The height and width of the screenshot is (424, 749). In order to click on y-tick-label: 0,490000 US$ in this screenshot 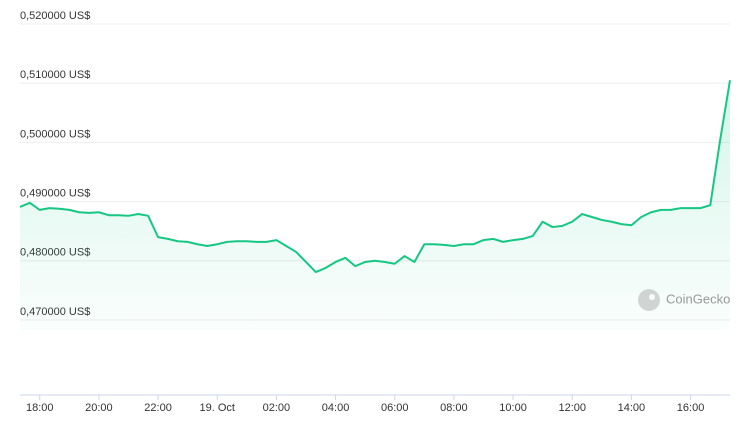, I will do `click(55, 194)`.